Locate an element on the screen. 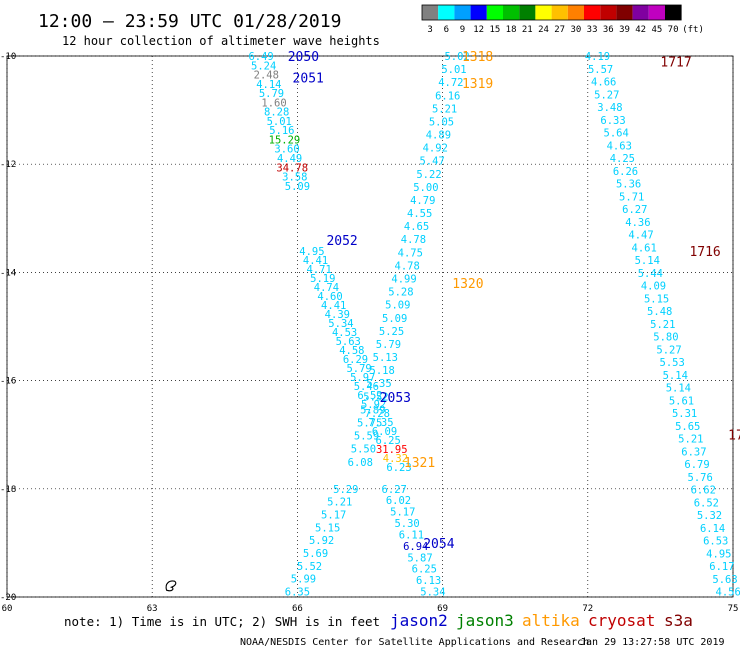 The image size is (740, 650). swh-value: 5.15 is located at coordinates (656, 299).